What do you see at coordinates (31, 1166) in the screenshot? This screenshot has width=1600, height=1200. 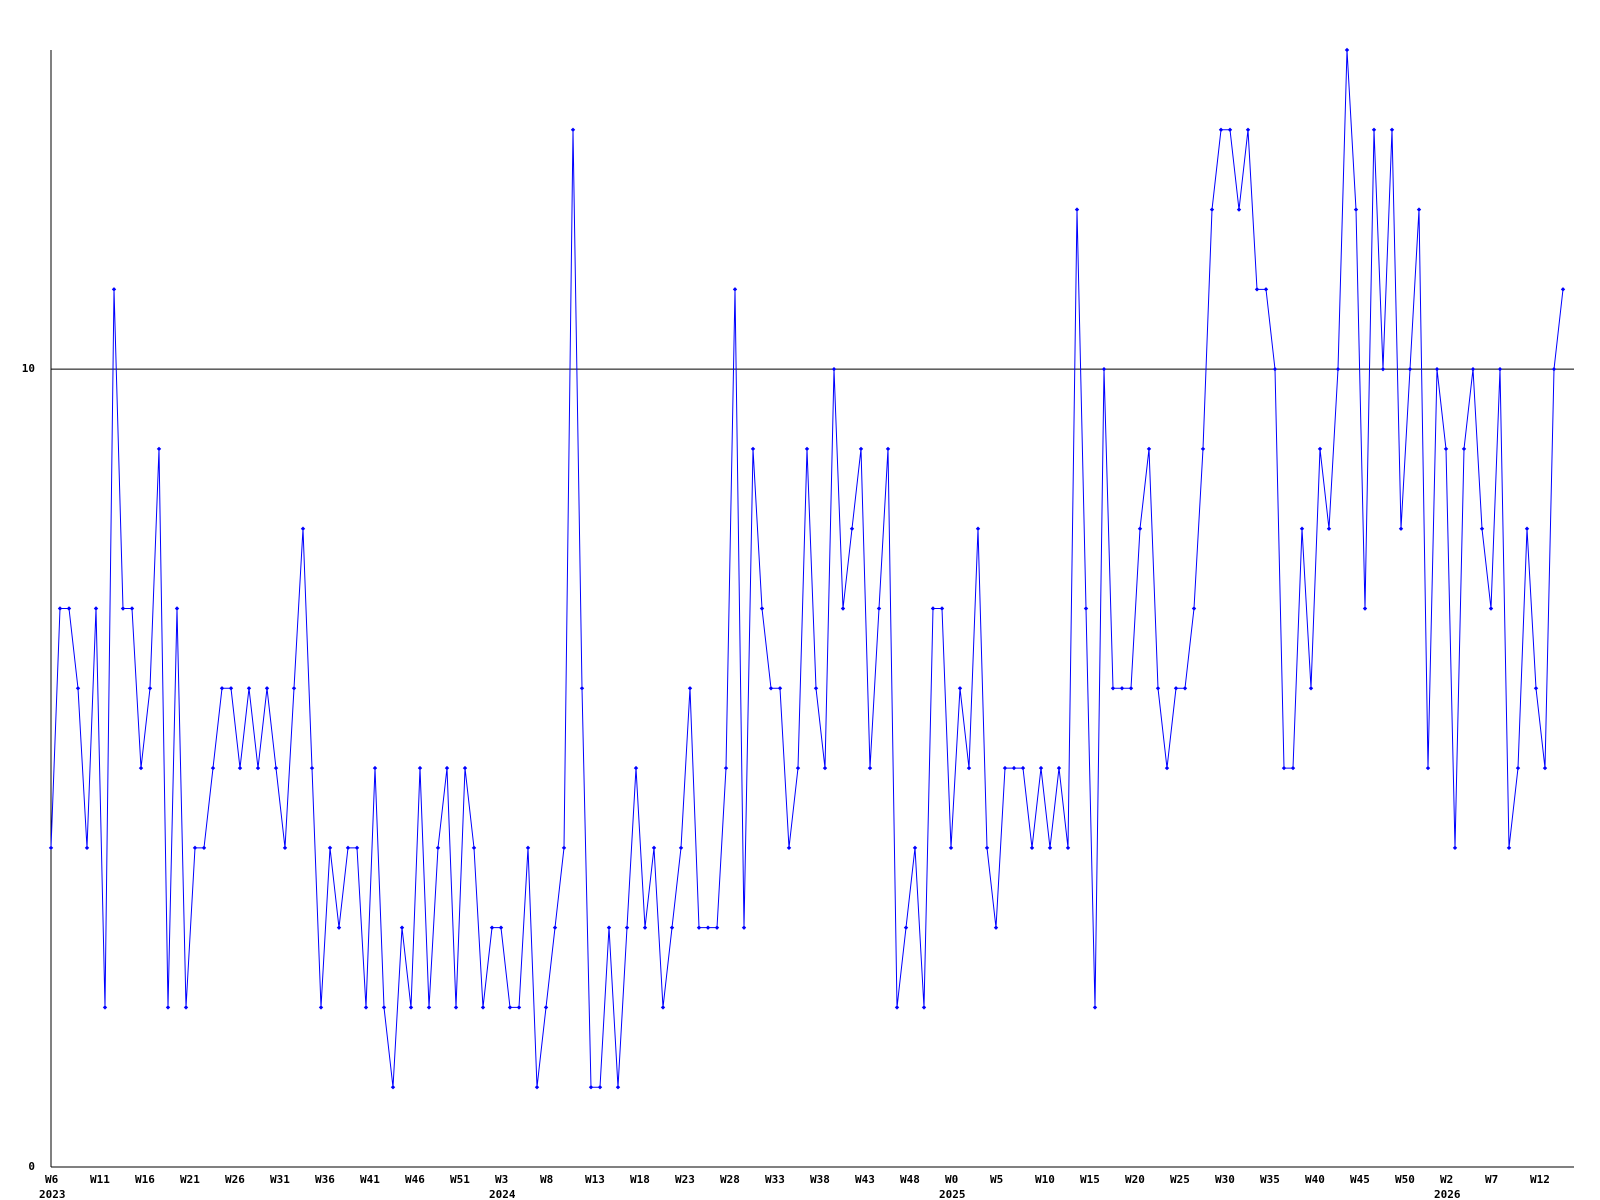 I see `y-tick-label: 0` at bounding box center [31, 1166].